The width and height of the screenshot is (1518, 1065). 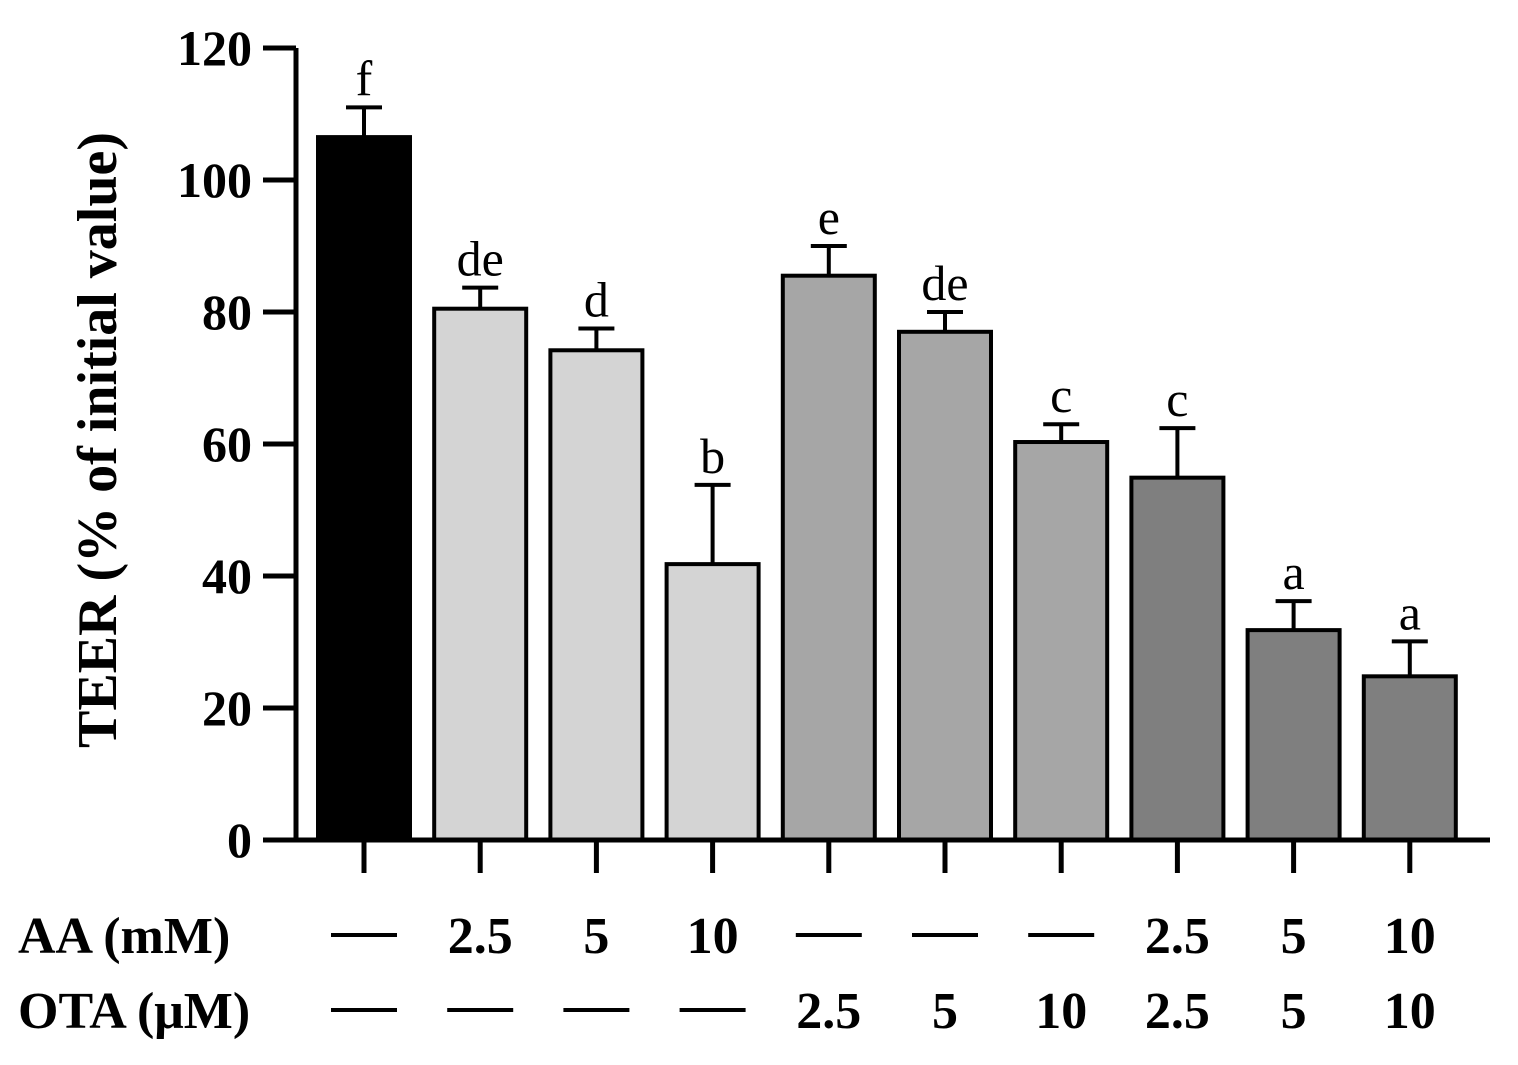 What do you see at coordinates (98, 440) in the screenshot?
I see `y-axis-title: TEER (% of initial value)` at bounding box center [98, 440].